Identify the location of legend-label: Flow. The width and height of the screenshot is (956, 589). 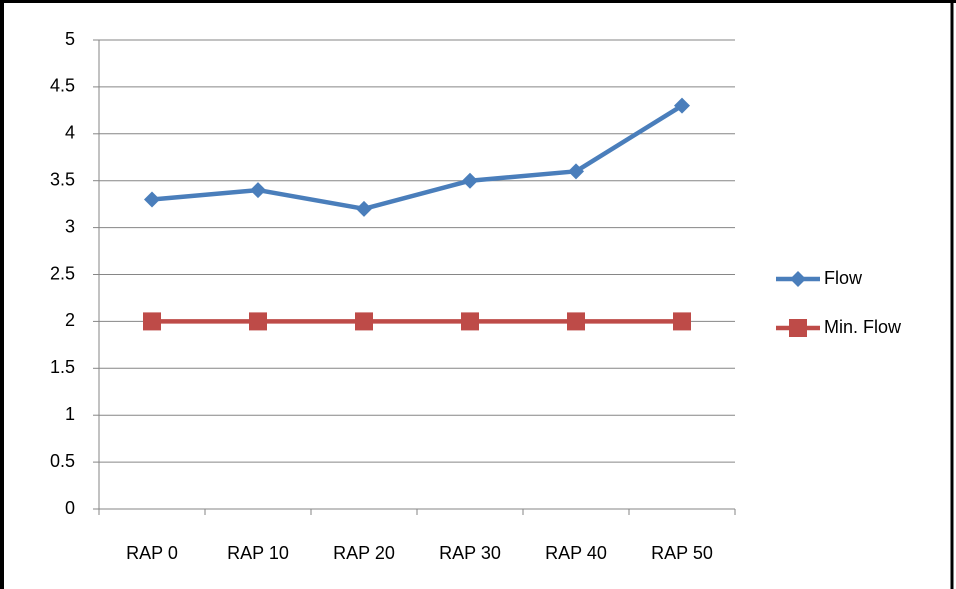
(843, 278).